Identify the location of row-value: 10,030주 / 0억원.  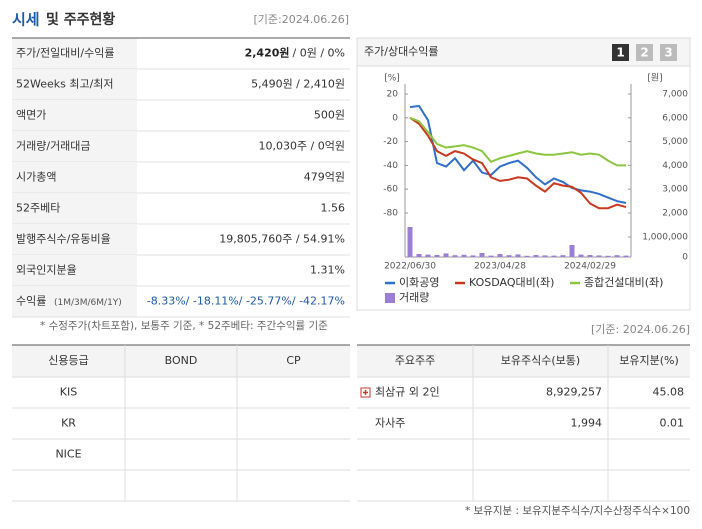
(301, 146).